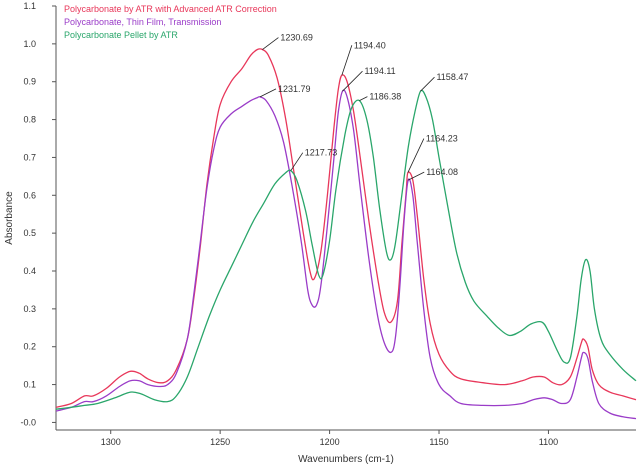  I want to click on y-tick-label: 0.1, so click(29, 385).